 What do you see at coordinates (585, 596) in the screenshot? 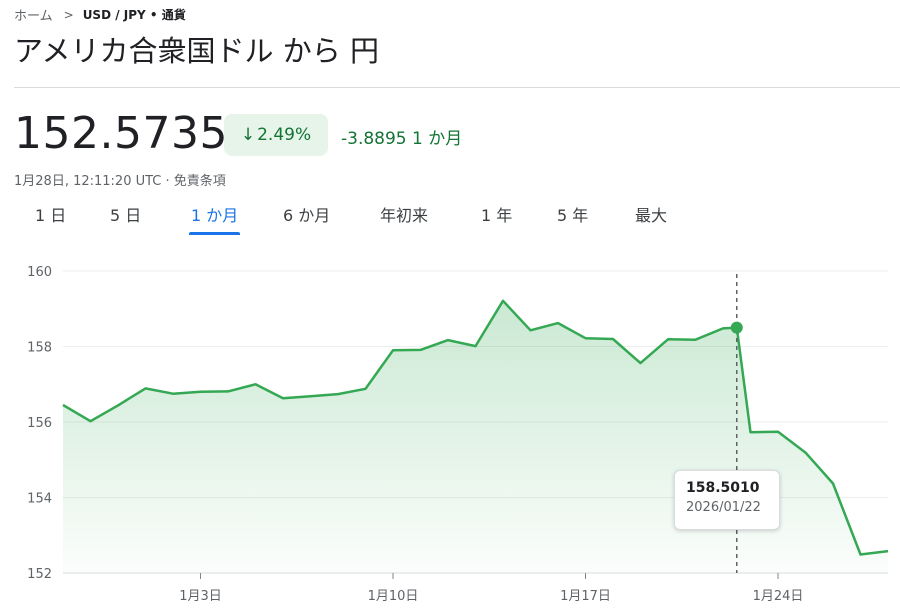
I see `x-tick-label: 1月17日` at bounding box center [585, 596].